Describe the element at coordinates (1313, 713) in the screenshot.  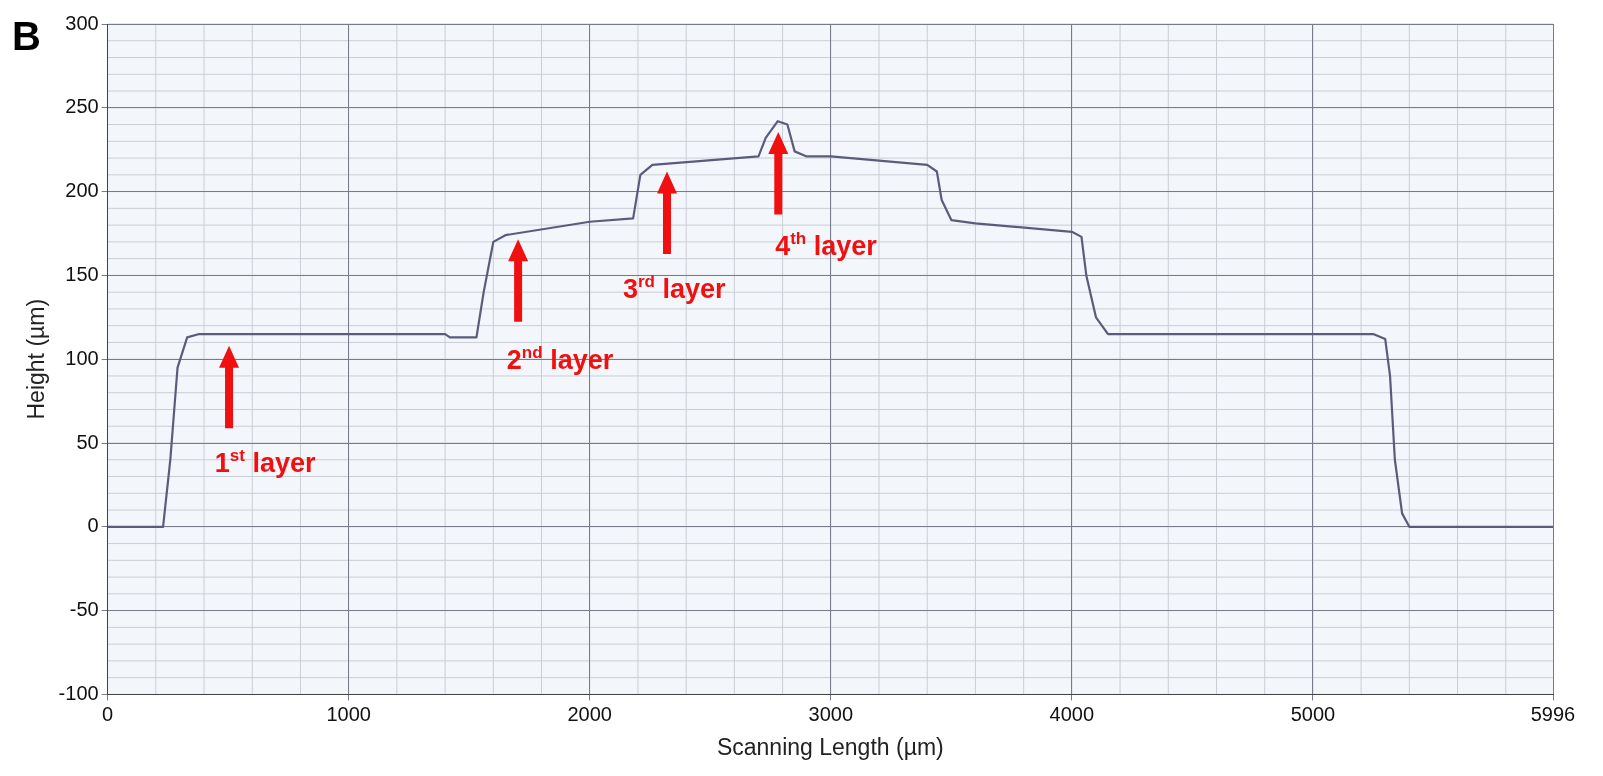
I see `x-tick-label: 5000` at that location.